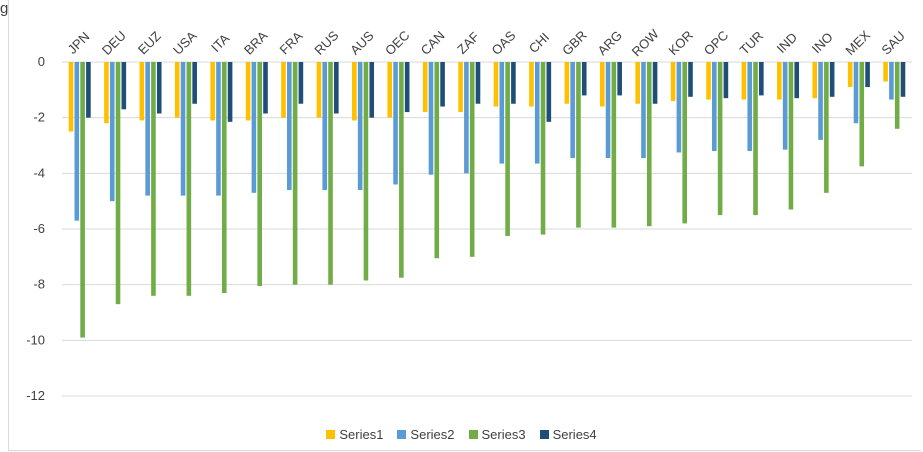  I want to click on bar-oas-series3, so click(507, 149).